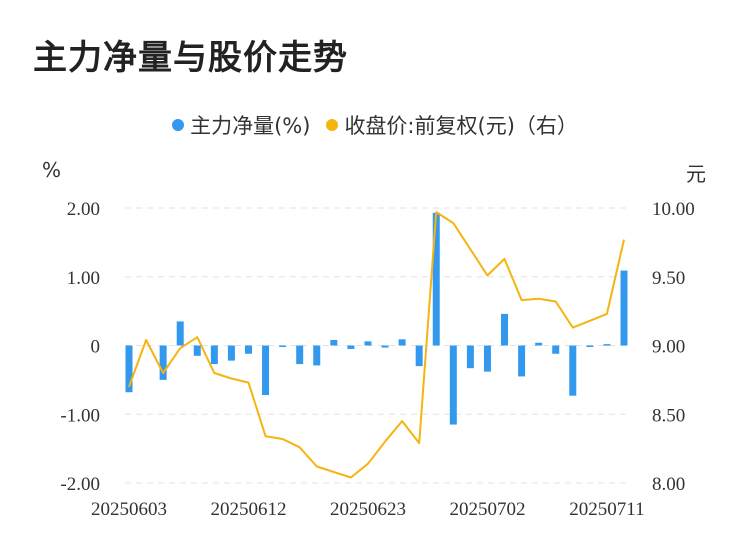  I want to click on y-right-tick-label: 8.50, so click(668, 415).